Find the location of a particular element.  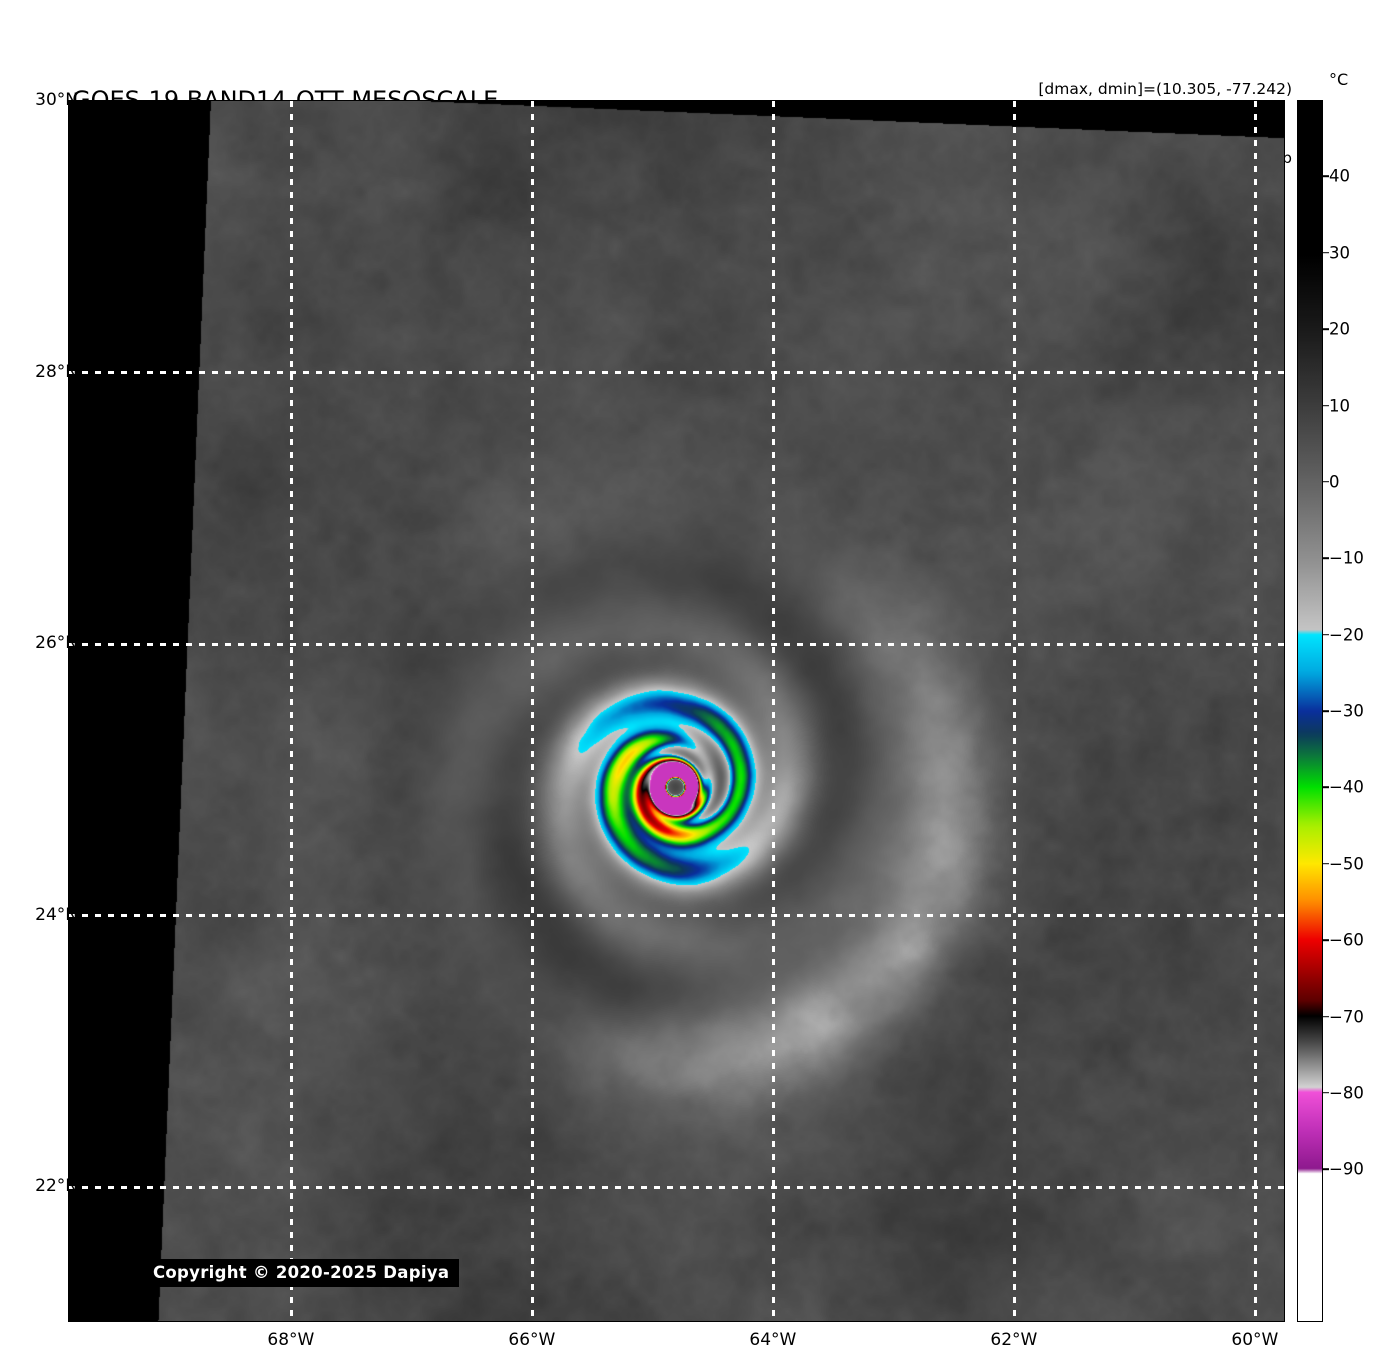

lat-tick-label: 30°N is located at coordinates (56, 100).